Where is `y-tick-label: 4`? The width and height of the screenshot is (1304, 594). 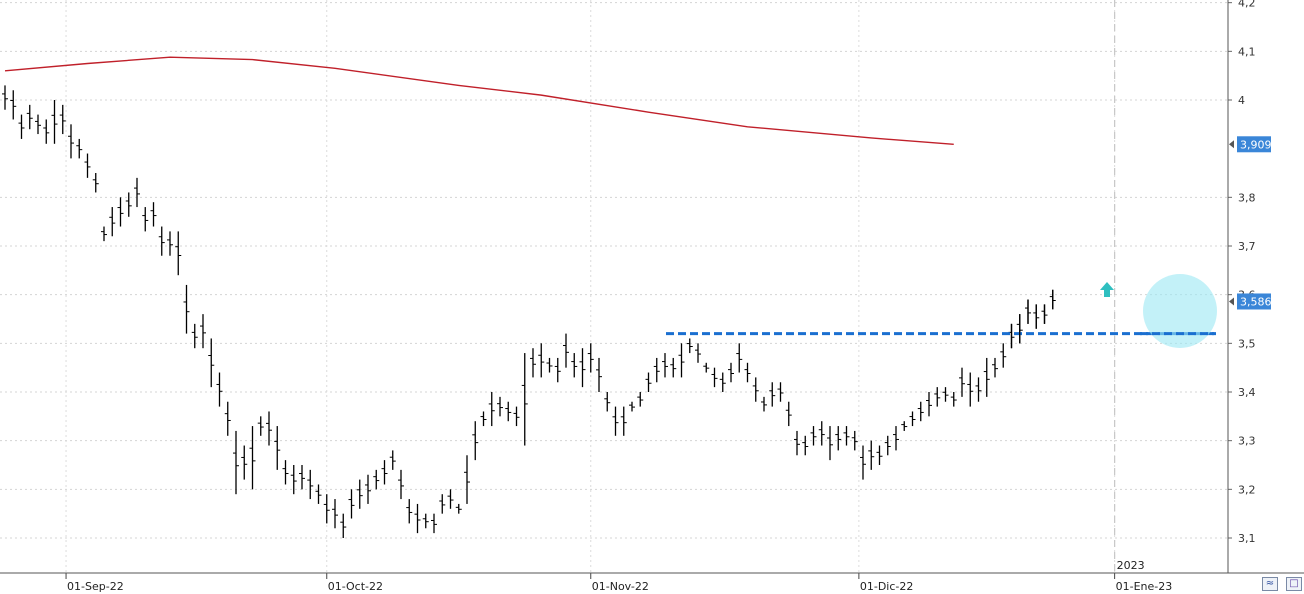 y-tick-label: 4 is located at coordinates (1241, 100).